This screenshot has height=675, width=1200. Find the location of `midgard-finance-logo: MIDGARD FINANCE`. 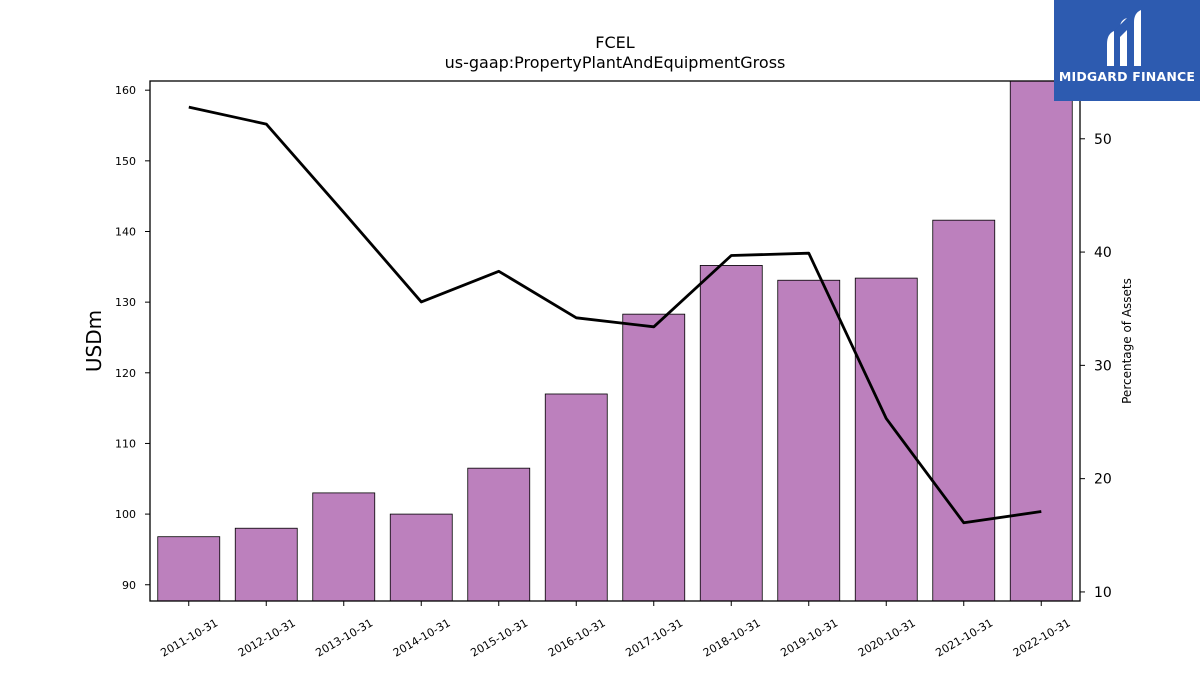

midgard-finance-logo: MIDGARD FINANCE is located at coordinates (1127, 50).